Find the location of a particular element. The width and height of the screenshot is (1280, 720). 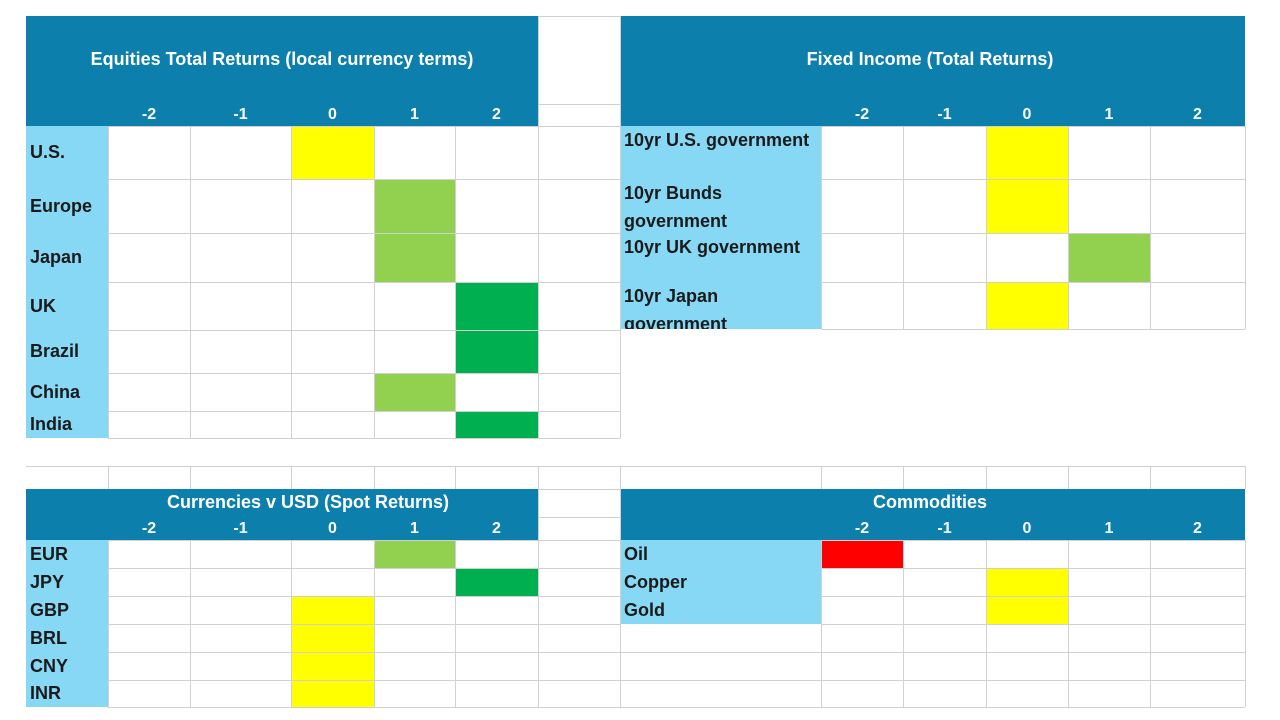

equities-scale-label: 2 is located at coordinates (496, 114).